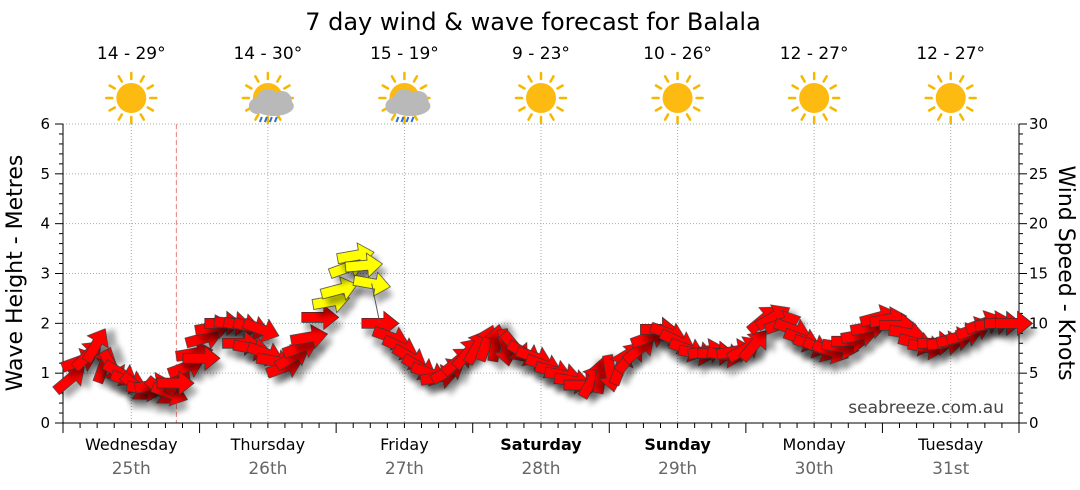 The width and height of the screenshot is (1080, 490). What do you see at coordinates (267, 54) in the screenshot?
I see `day-temperature: 14 - 30°` at bounding box center [267, 54].